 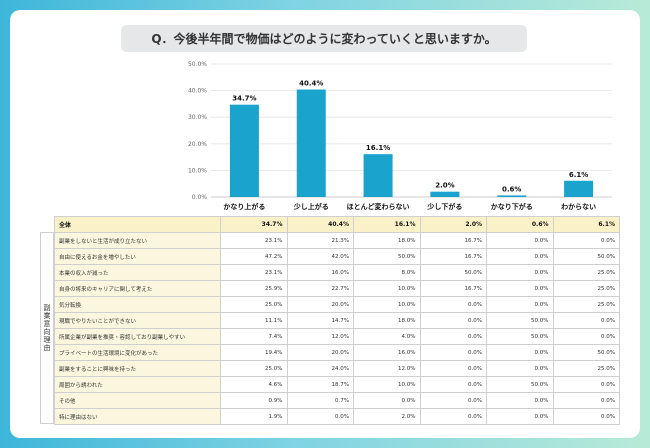 What do you see at coordinates (254, 320) in the screenshot?
I see `cell-value: 11.1%` at bounding box center [254, 320].